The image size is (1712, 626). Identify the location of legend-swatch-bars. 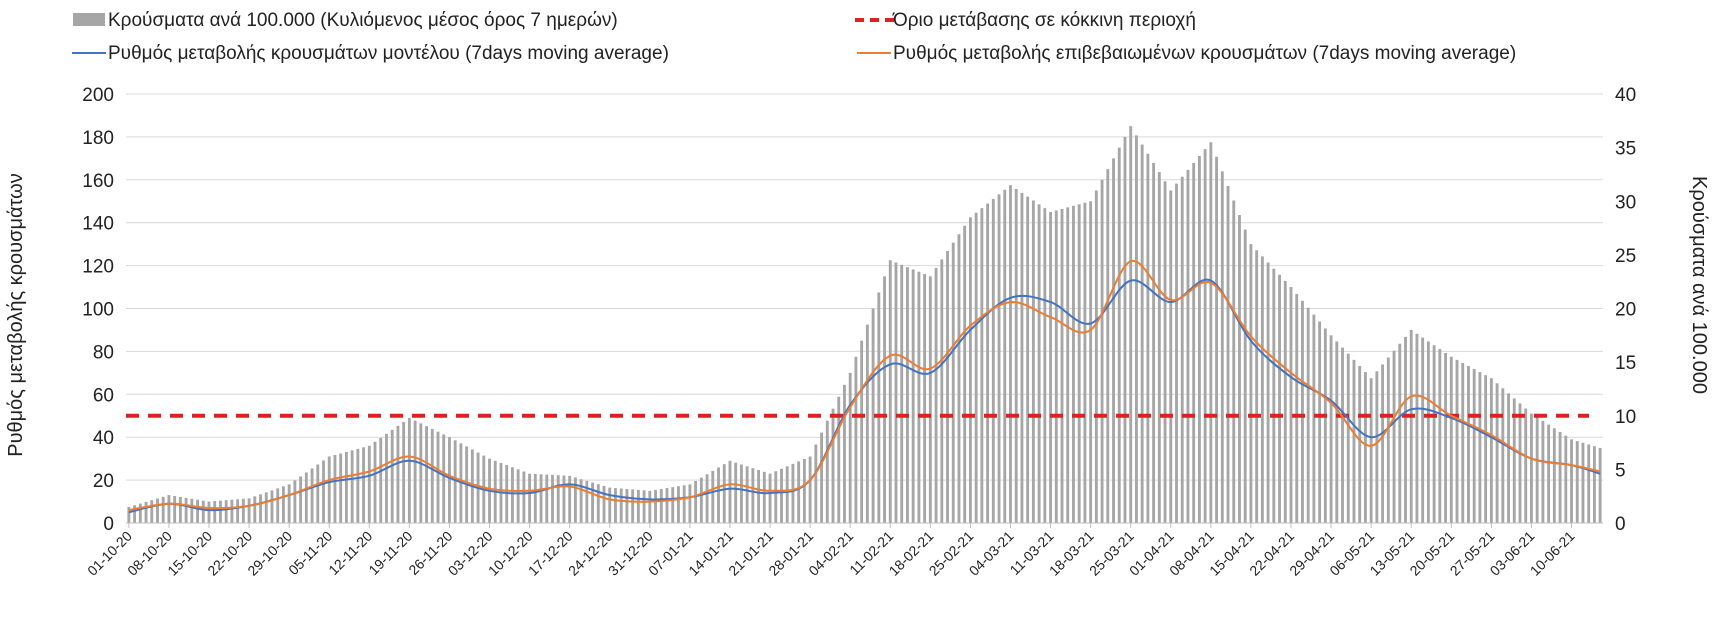
(89, 19).